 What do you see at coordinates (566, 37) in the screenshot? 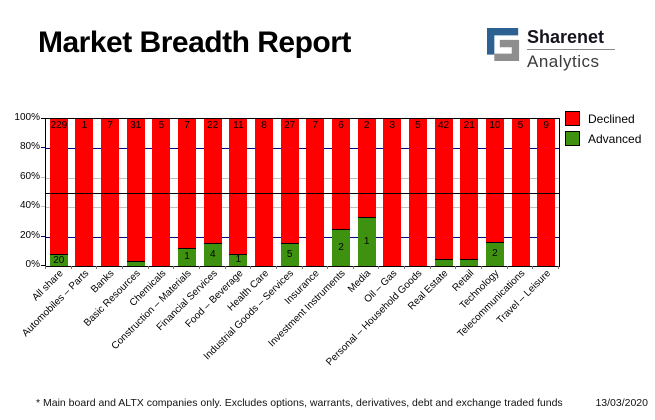
I see `logo-brand-name: Sharenet` at bounding box center [566, 37].